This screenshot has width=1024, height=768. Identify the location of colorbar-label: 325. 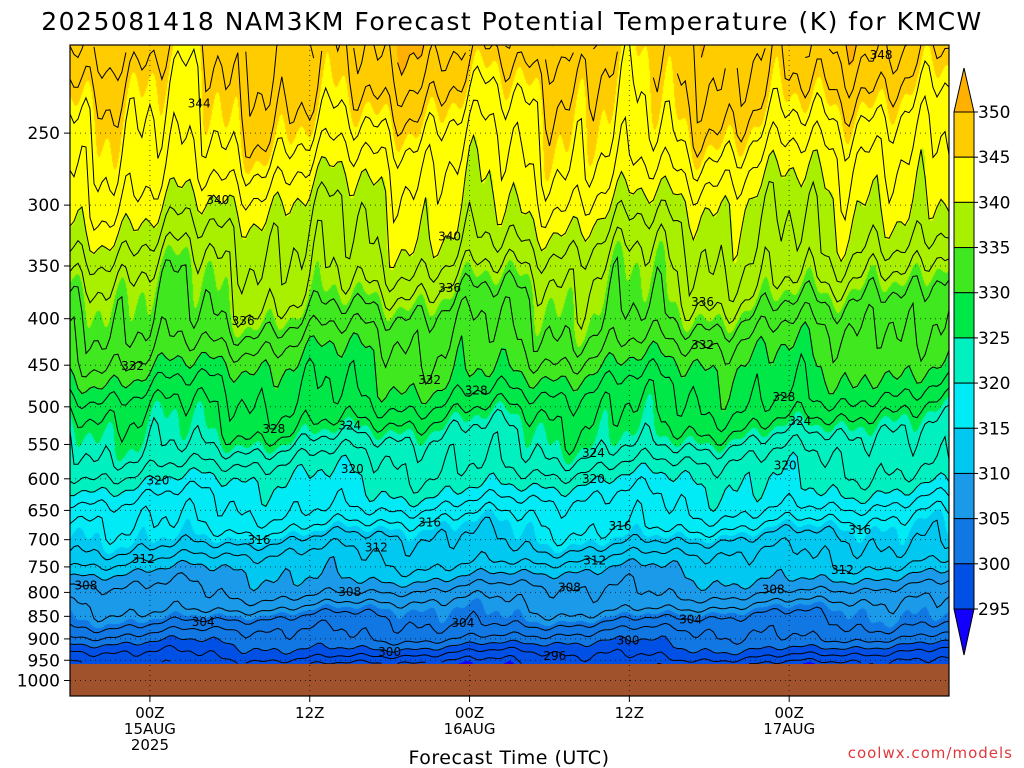
(994, 339).